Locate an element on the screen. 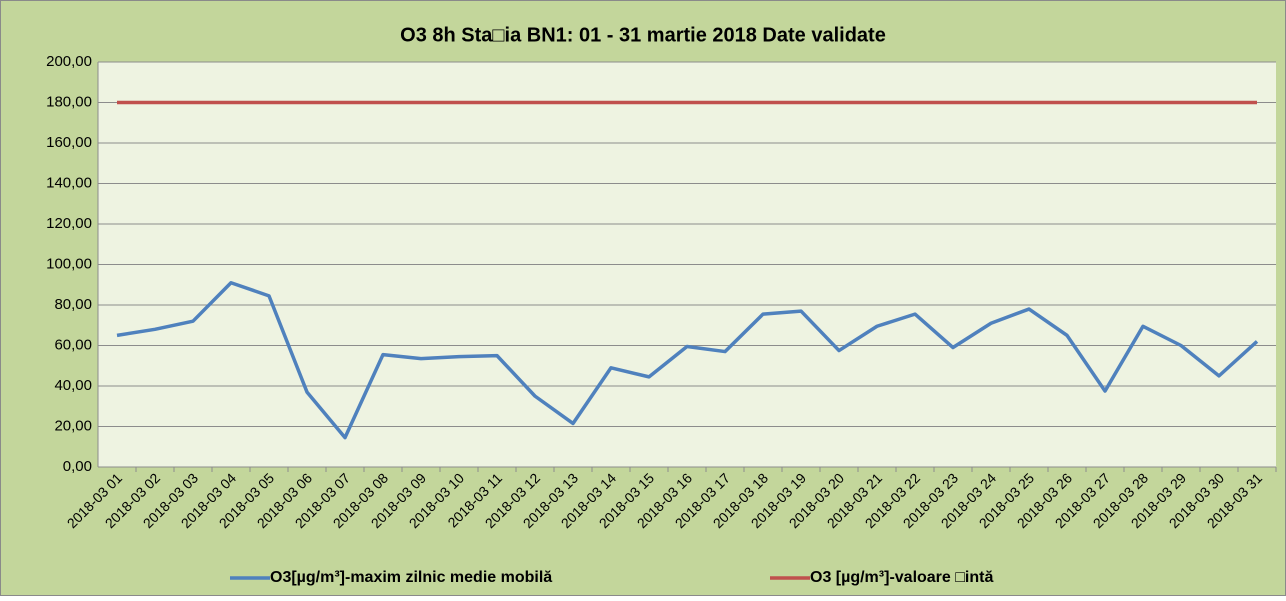 This screenshot has height=601, width=1286. y-tick-label: 140,00 is located at coordinates (69, 182).